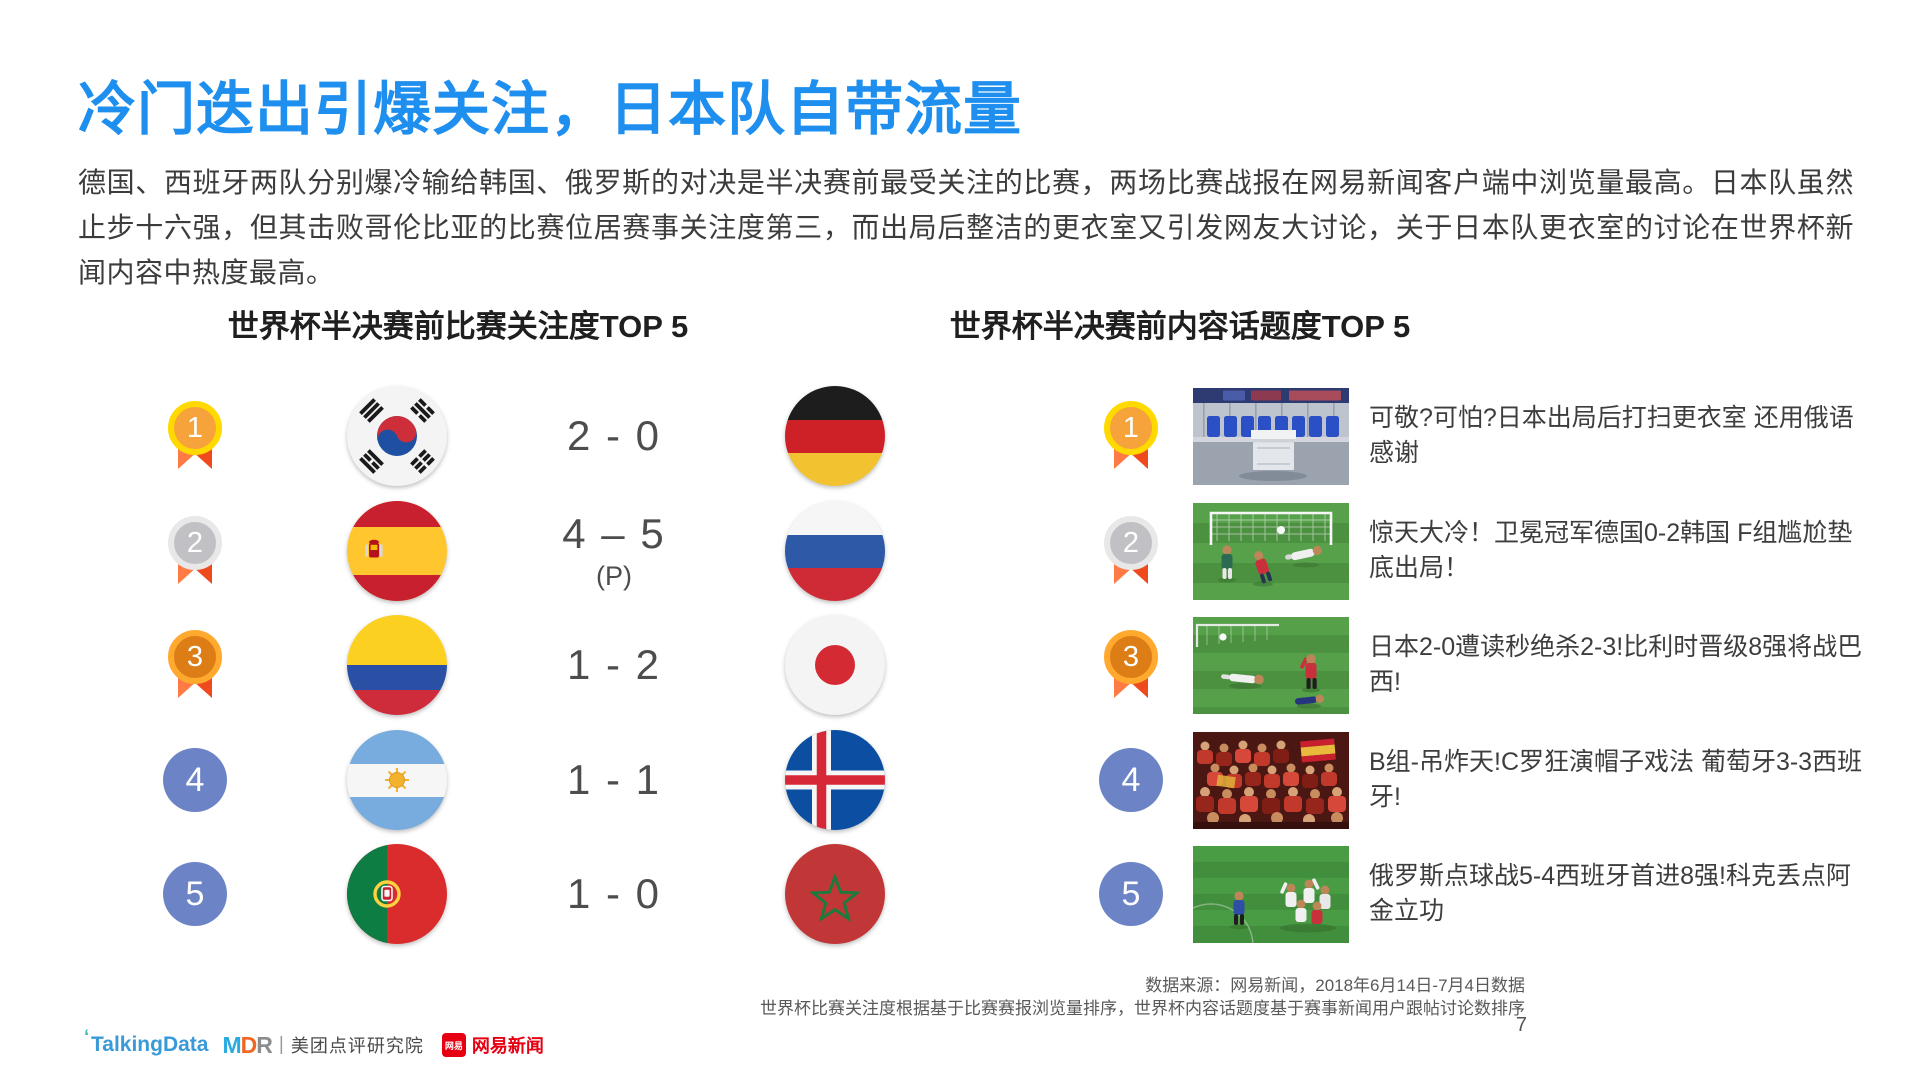 The height and width of the screenshot is (1080, 1921). I want to click on footer-logos: ‘TalkingData MDR | 美团点评研究院 网易 网易新闻, so click(314, 1043).